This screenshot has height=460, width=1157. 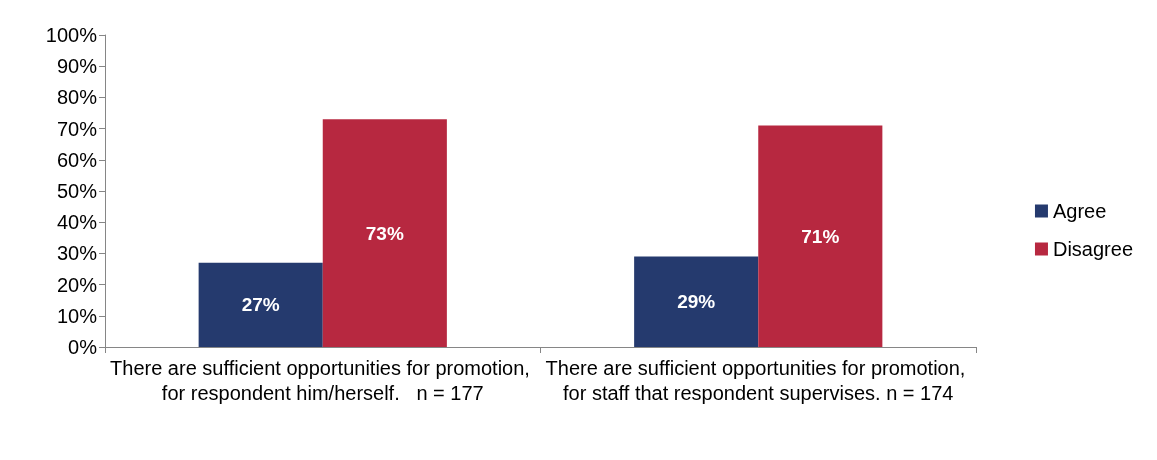 I want to click on legend-label: Disagree, so click(x=1093, y=249).